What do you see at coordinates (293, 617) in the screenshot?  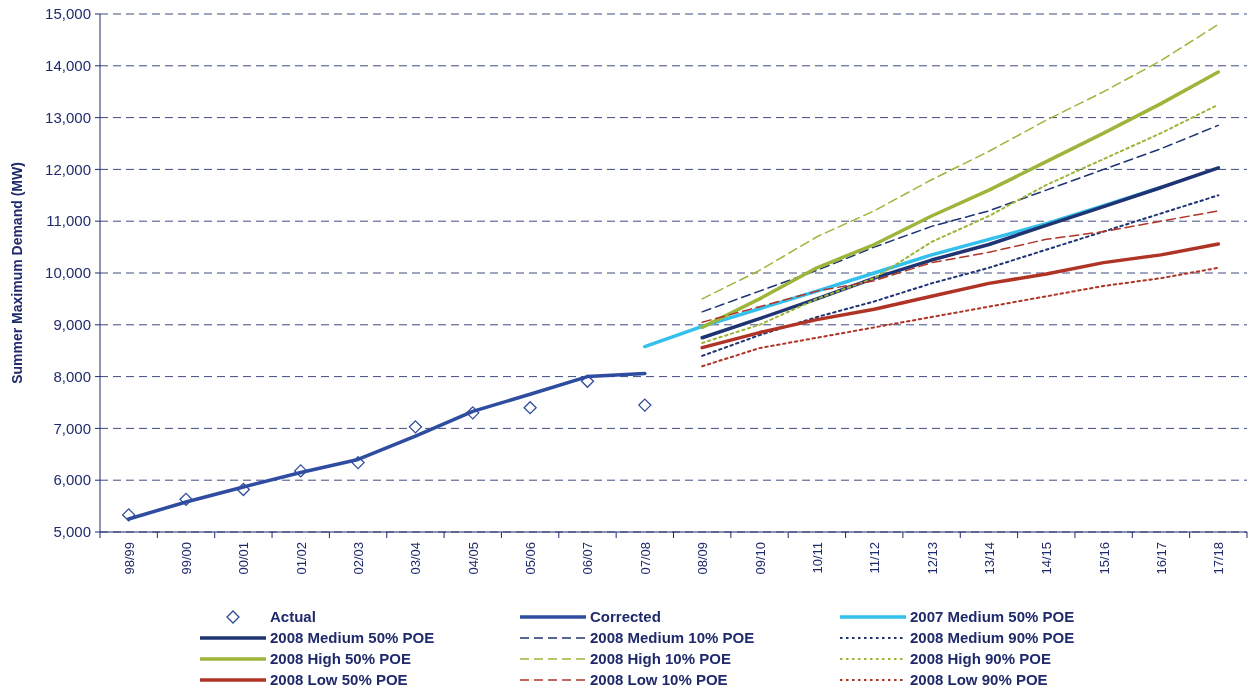 I see `legend-label: Actual` at bounding box center [293, 617].